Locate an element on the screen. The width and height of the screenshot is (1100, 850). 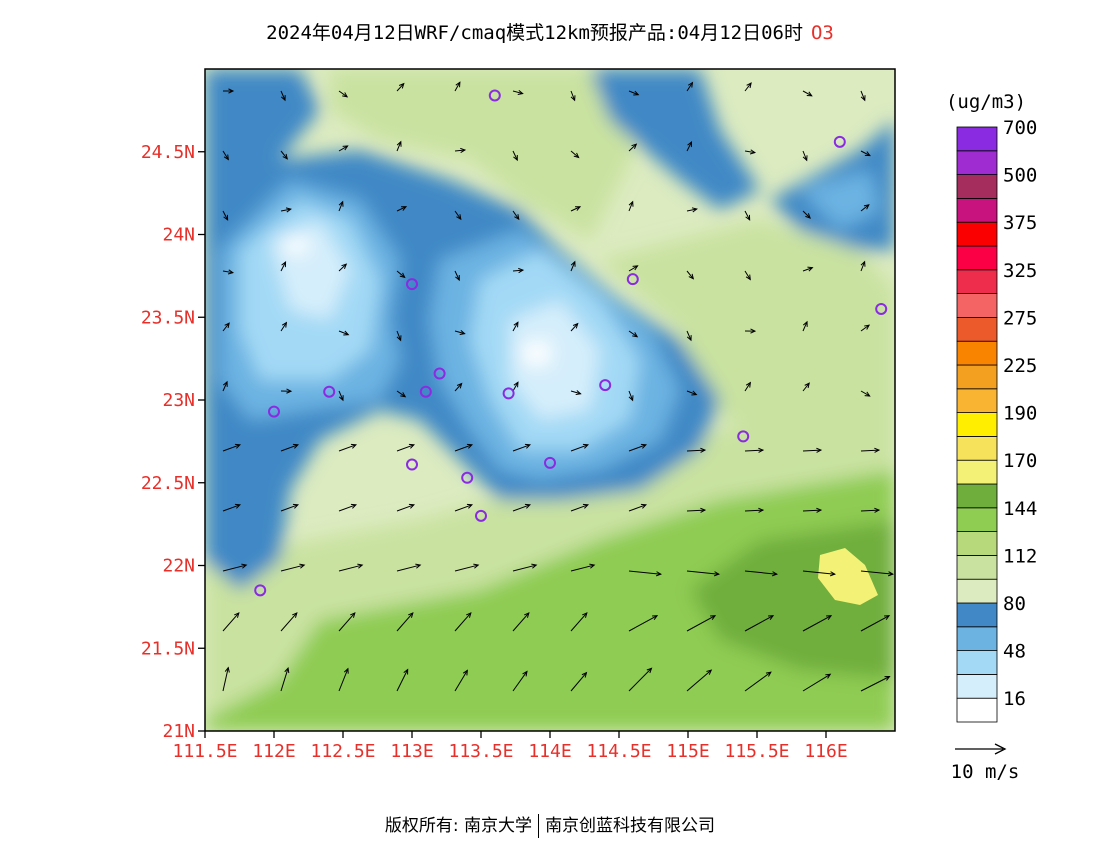
colorbar-label: 112 is located at coordinates (1020, 556).